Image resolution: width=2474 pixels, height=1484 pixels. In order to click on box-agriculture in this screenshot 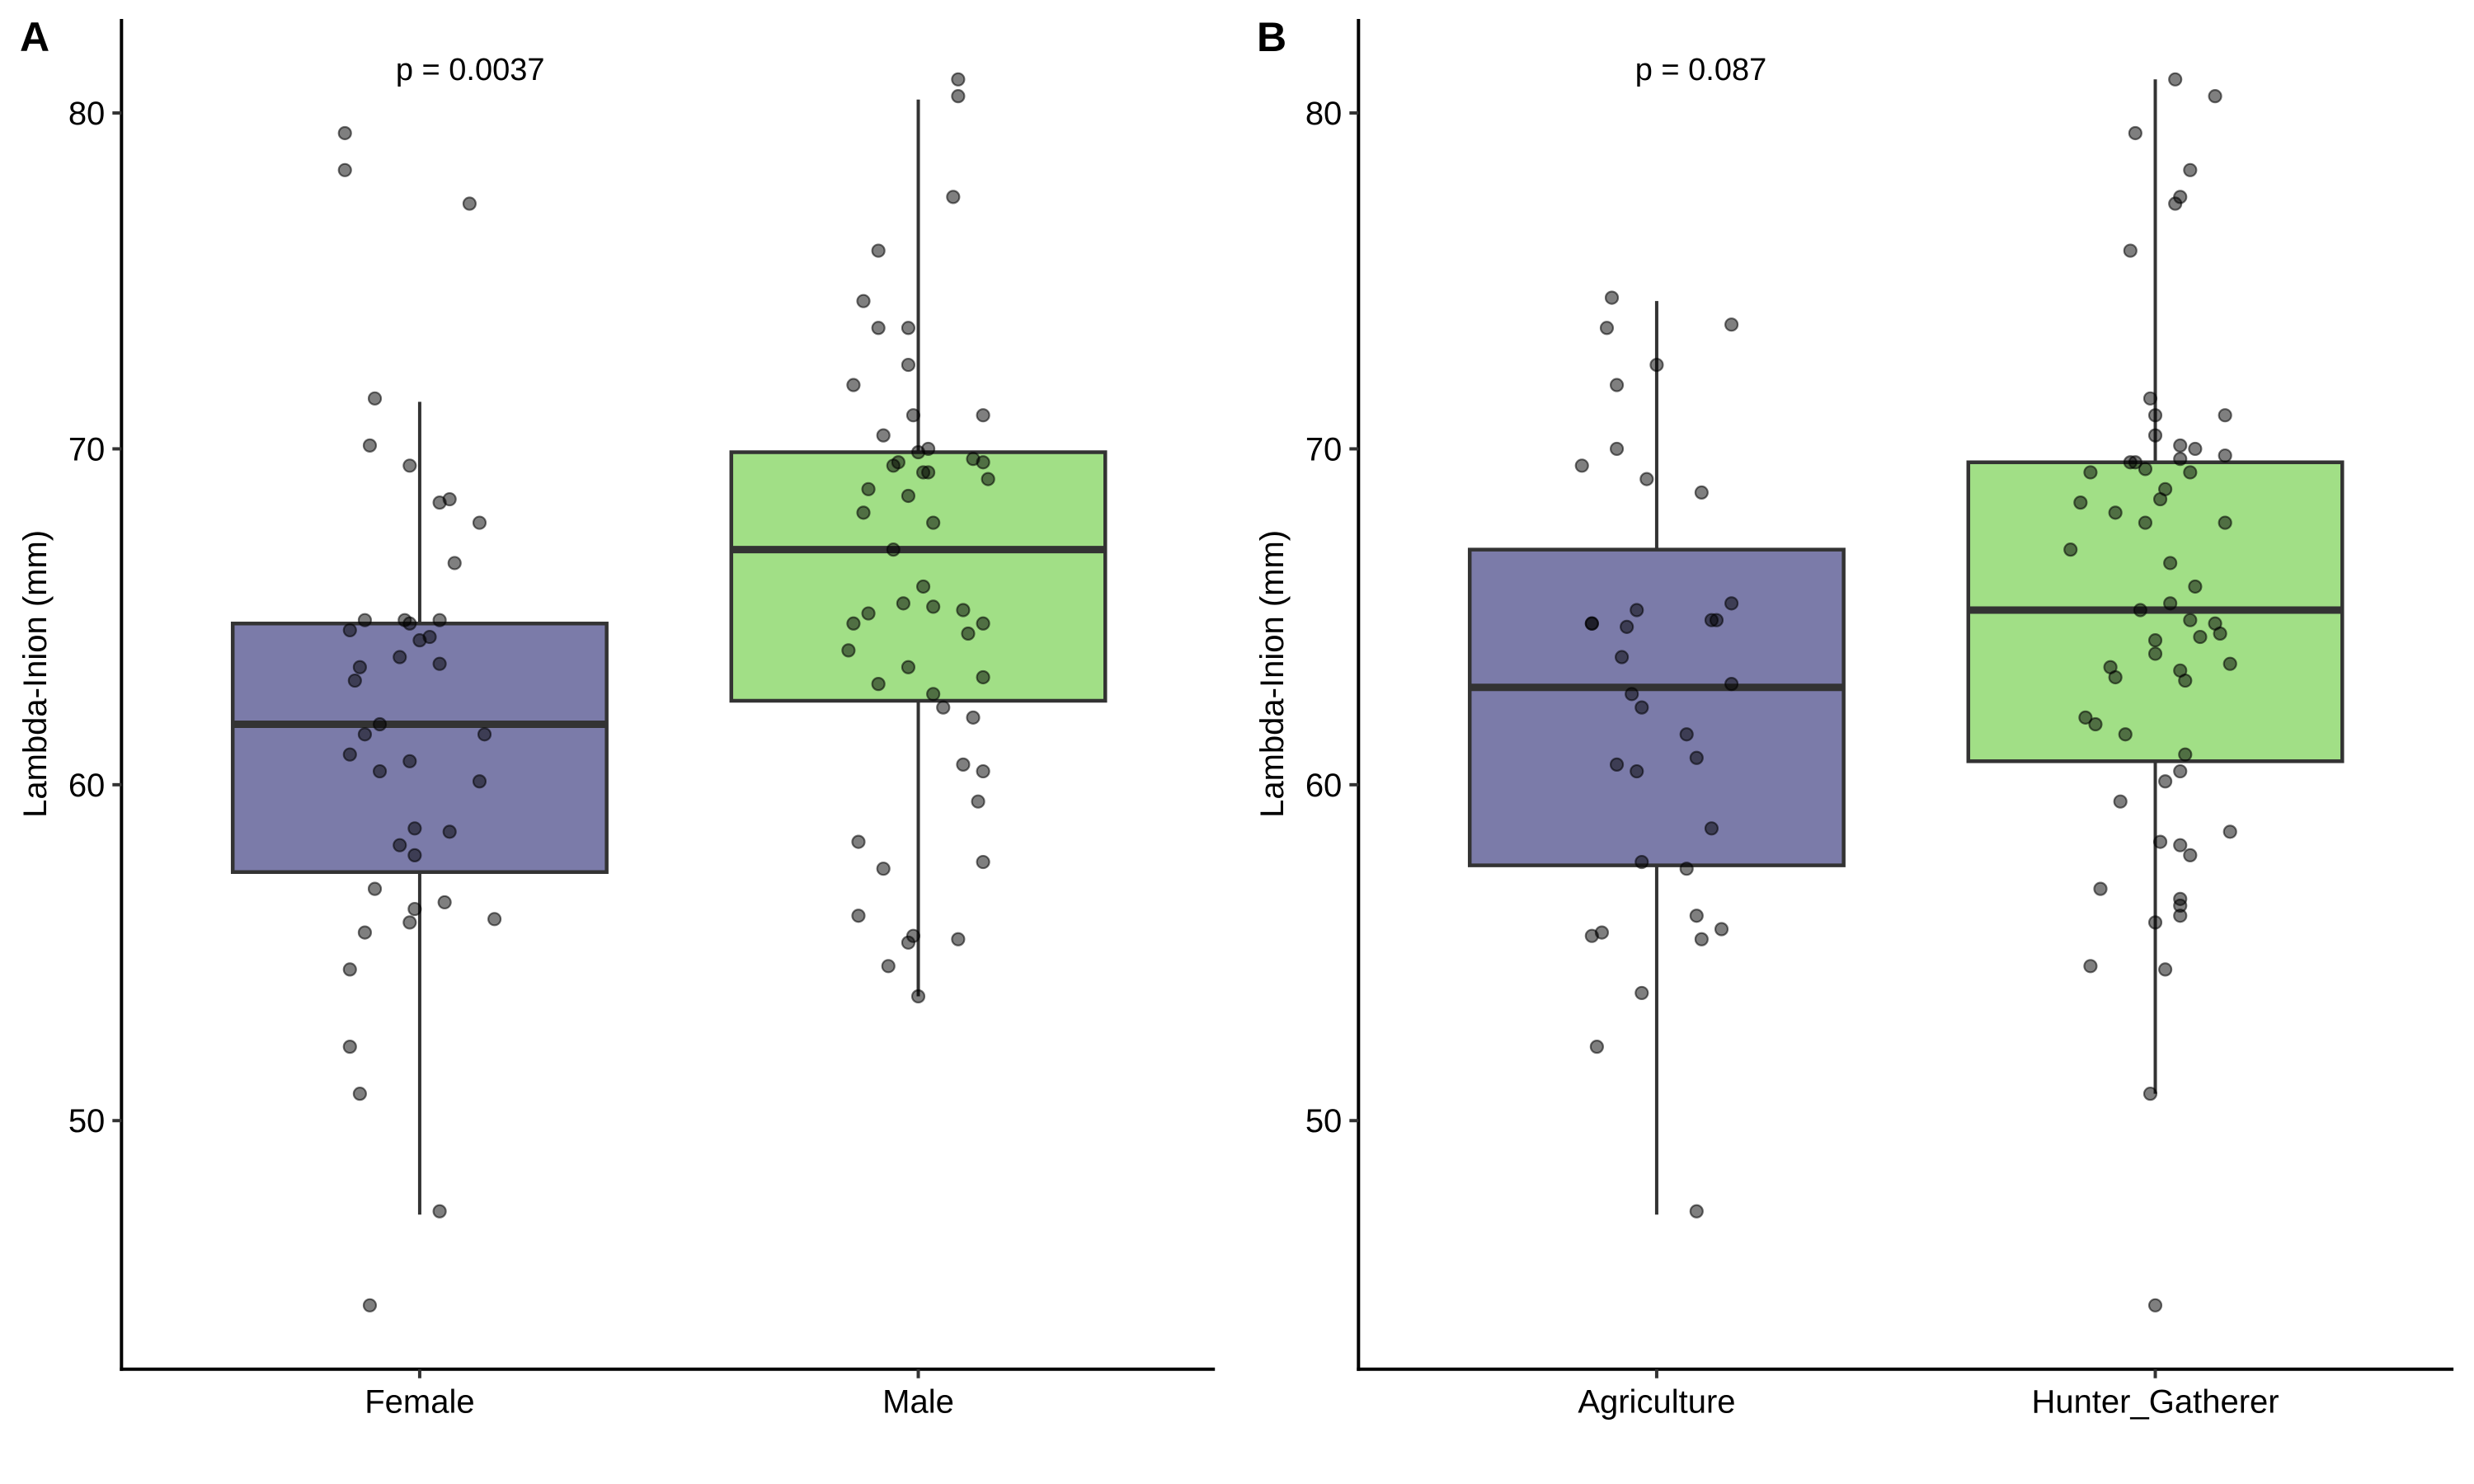, I will do `click(1656, 707)`.